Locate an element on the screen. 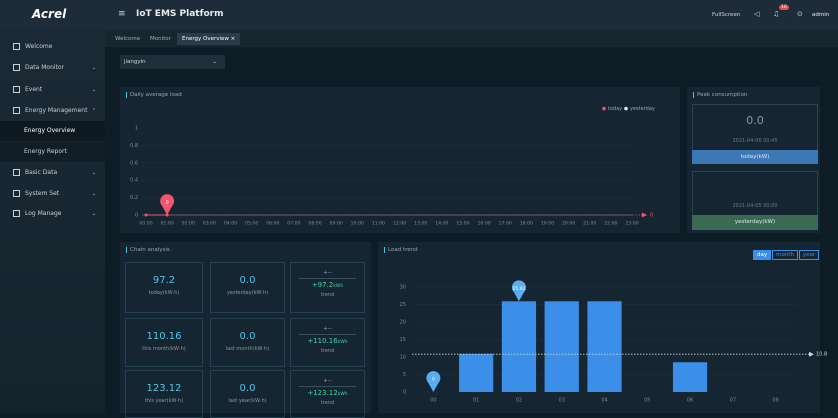 The image size is (838, 418). menu-item: Energy Management ⌃ is located at coordinates (52, 111).